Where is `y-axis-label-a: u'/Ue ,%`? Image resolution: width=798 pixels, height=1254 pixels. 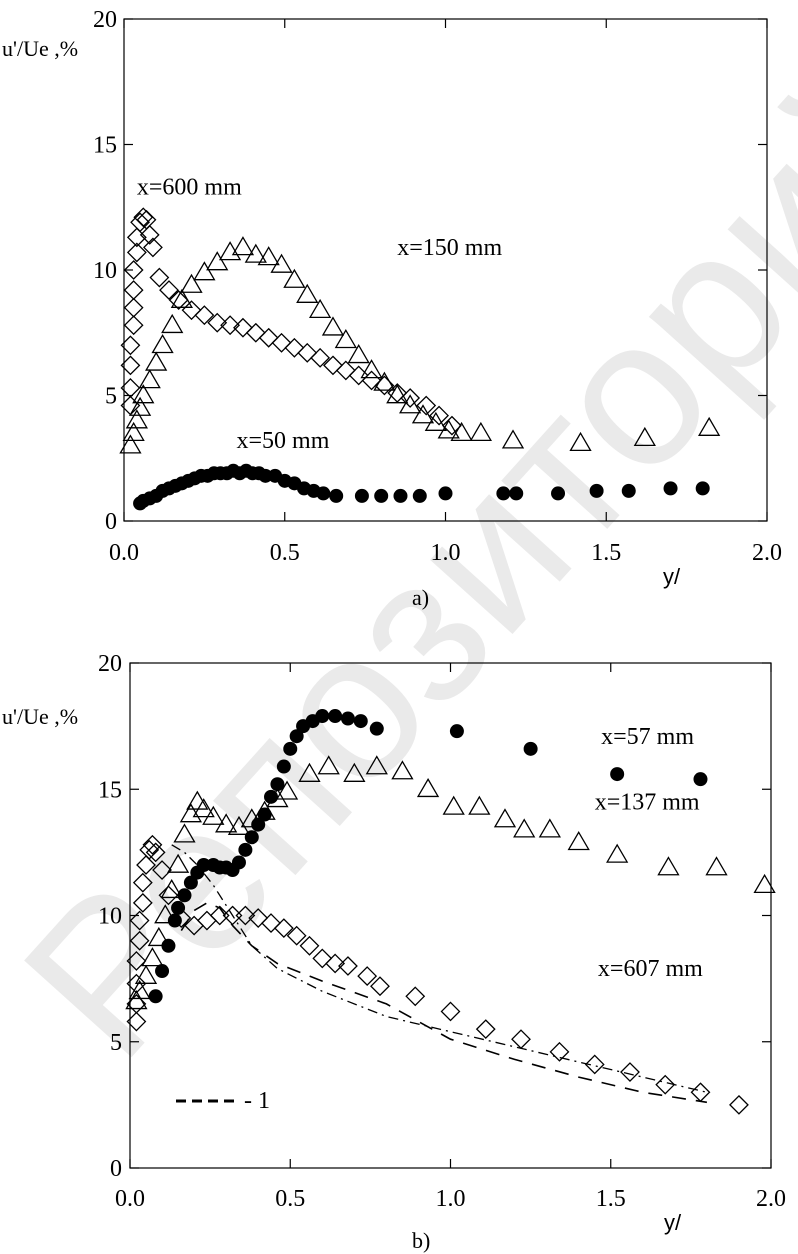 y-axis-label-a: u'/Ue ,% is located at coordinates (40, 48).